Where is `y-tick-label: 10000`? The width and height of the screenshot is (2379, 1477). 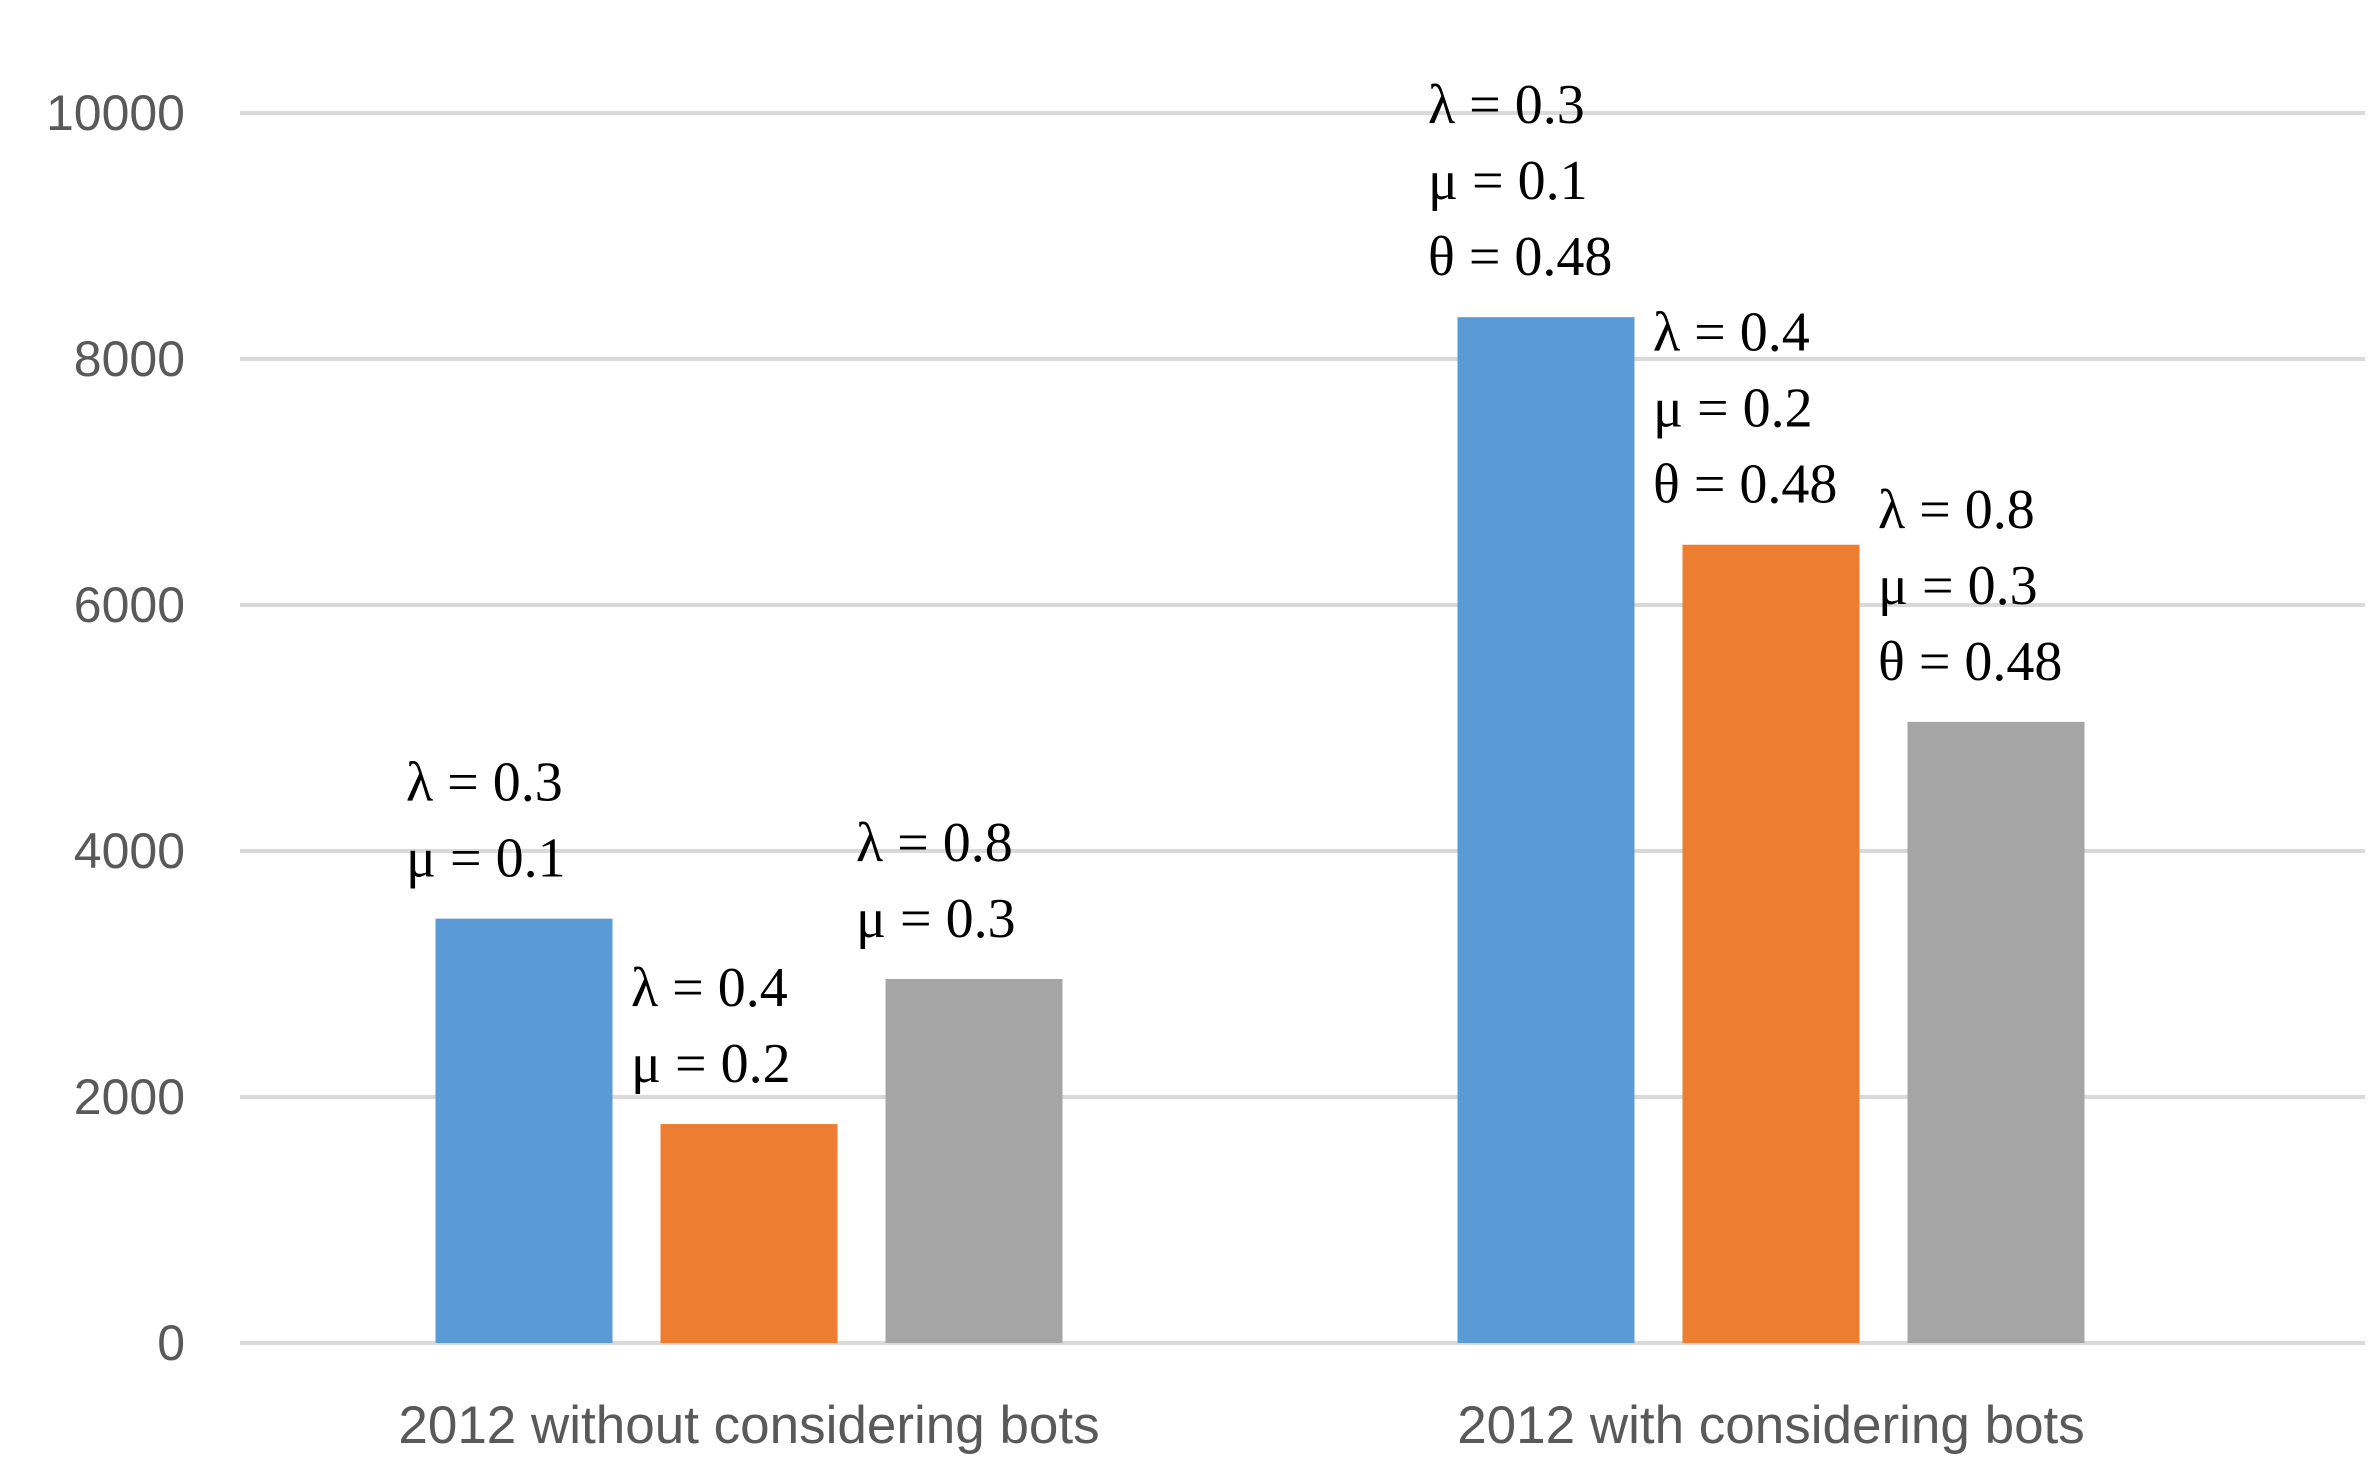
y-tick-label: 10000 is located at coordinates (115, 113).